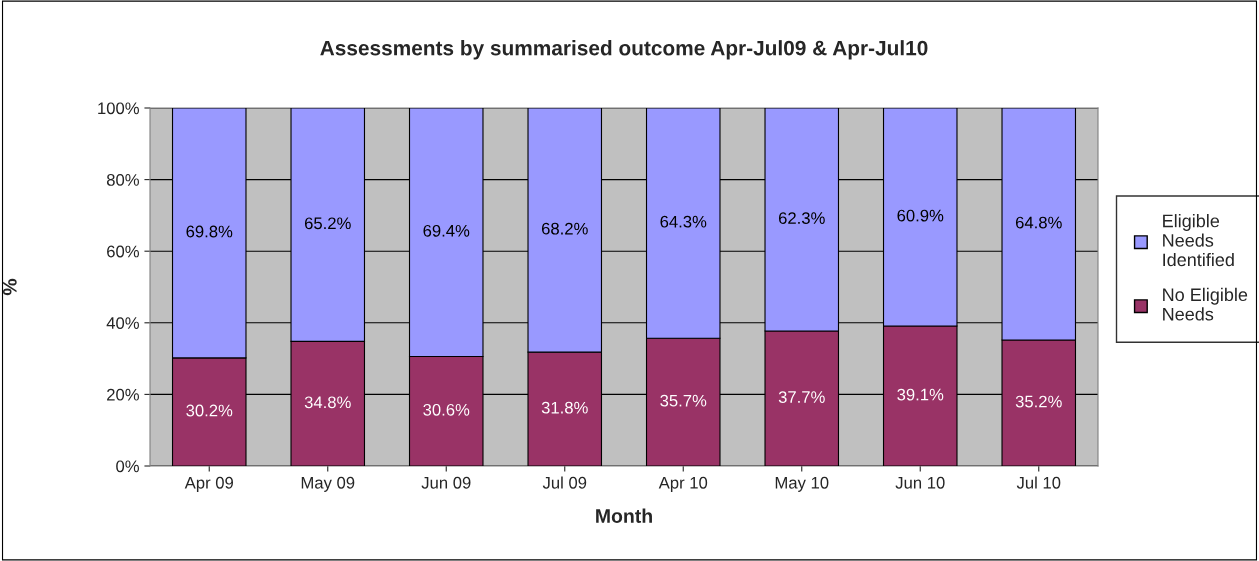  Describe the element at coordinates (123, 251) in the screenshot. I see `y-tick-label: 60%` at that location.